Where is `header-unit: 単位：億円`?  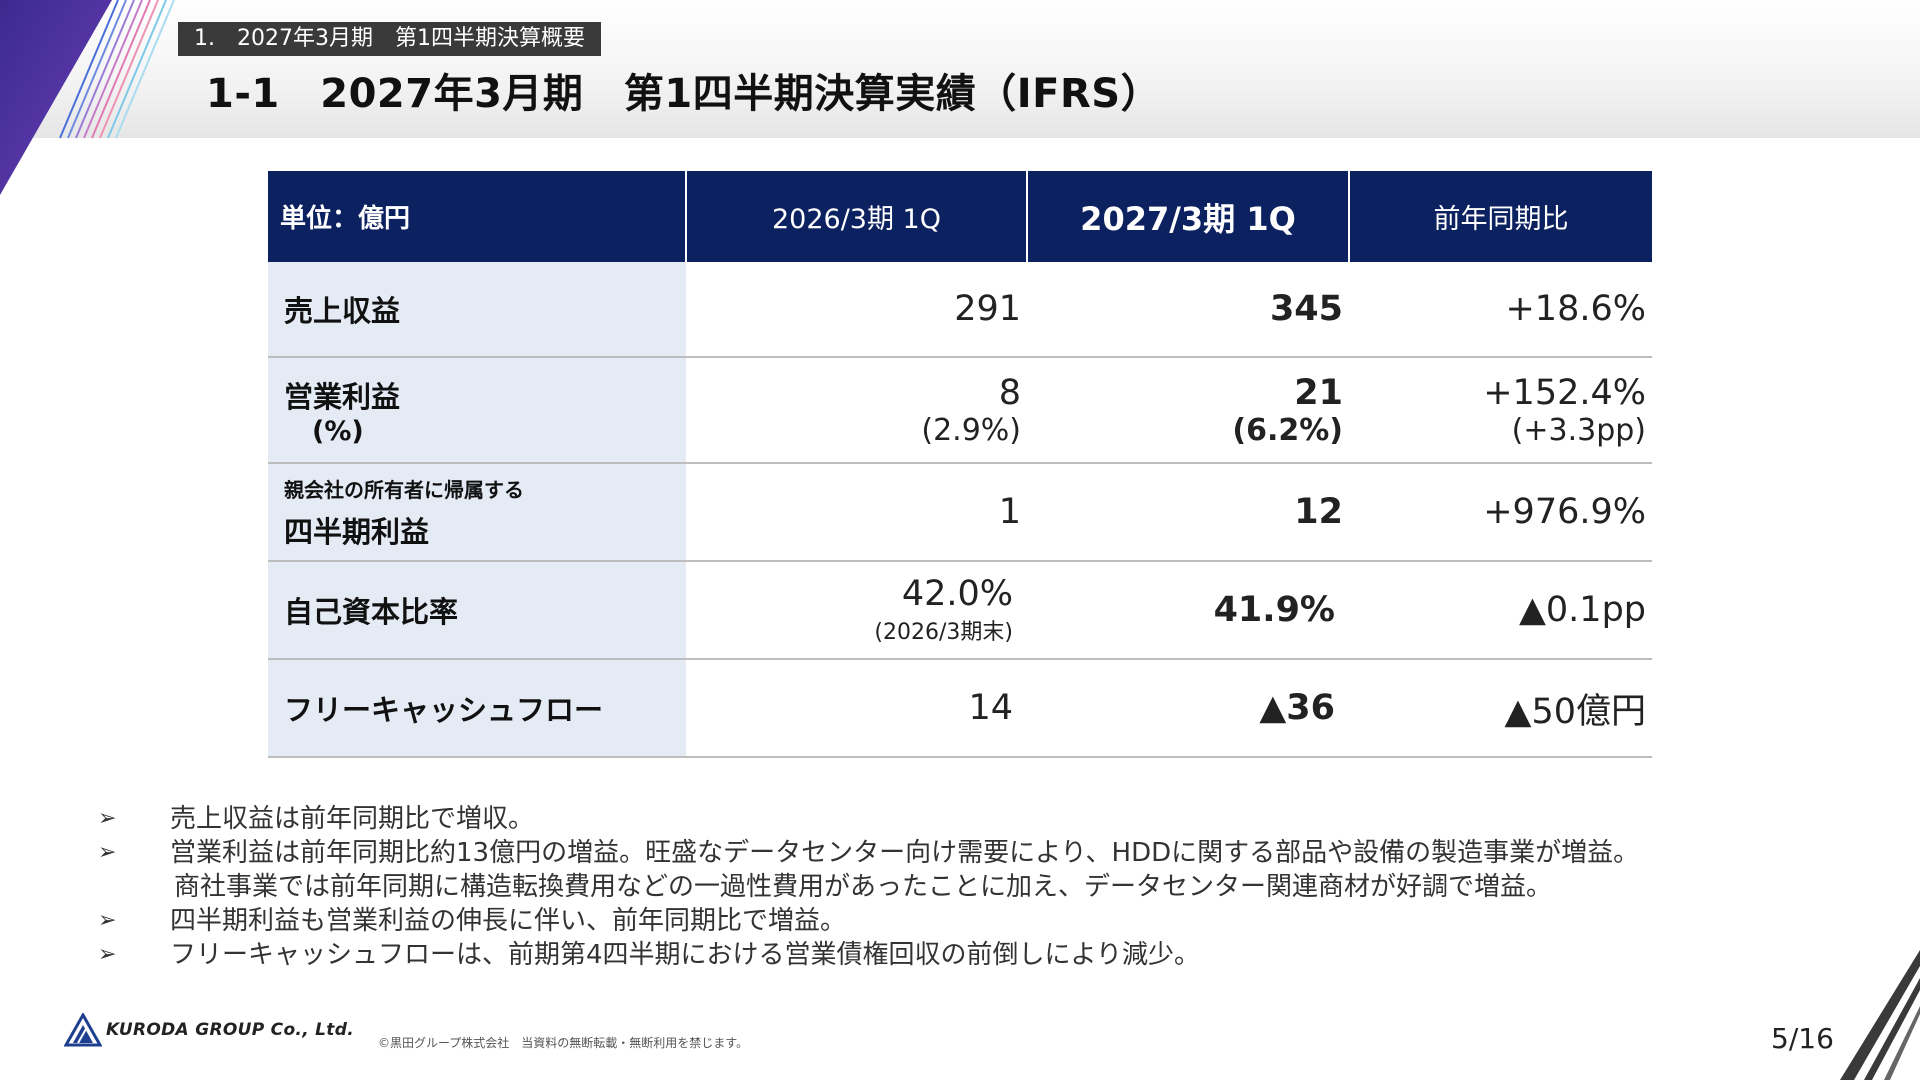 header-unit: 単位：億円 is located at coordinates (477, 216).